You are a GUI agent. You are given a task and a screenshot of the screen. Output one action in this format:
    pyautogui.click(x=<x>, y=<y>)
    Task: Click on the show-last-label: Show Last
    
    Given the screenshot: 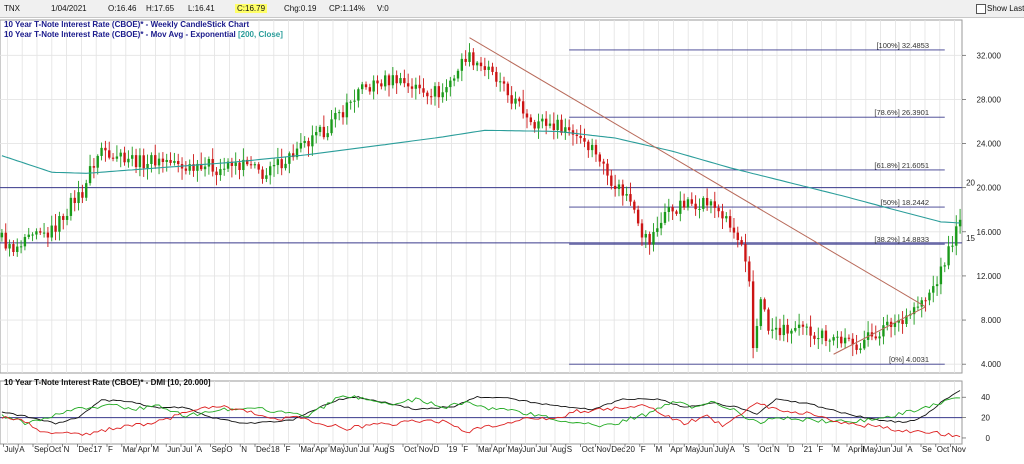 What is the action you would take?
    pyautogui.click(x=1005, y=8)
    